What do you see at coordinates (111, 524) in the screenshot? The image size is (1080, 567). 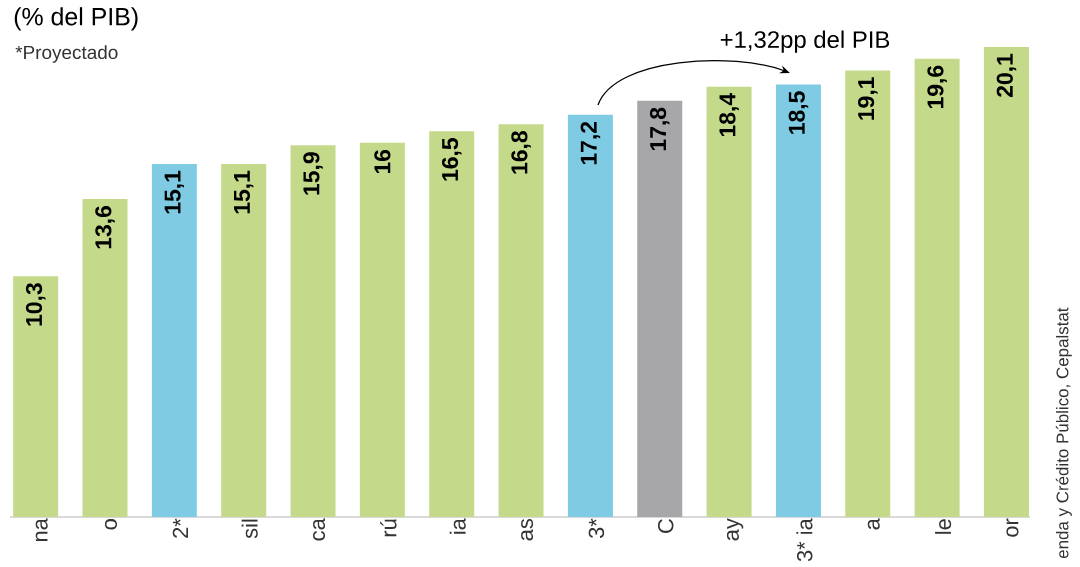 I see `x-tick-label: o` at bounding box center [111, 524].